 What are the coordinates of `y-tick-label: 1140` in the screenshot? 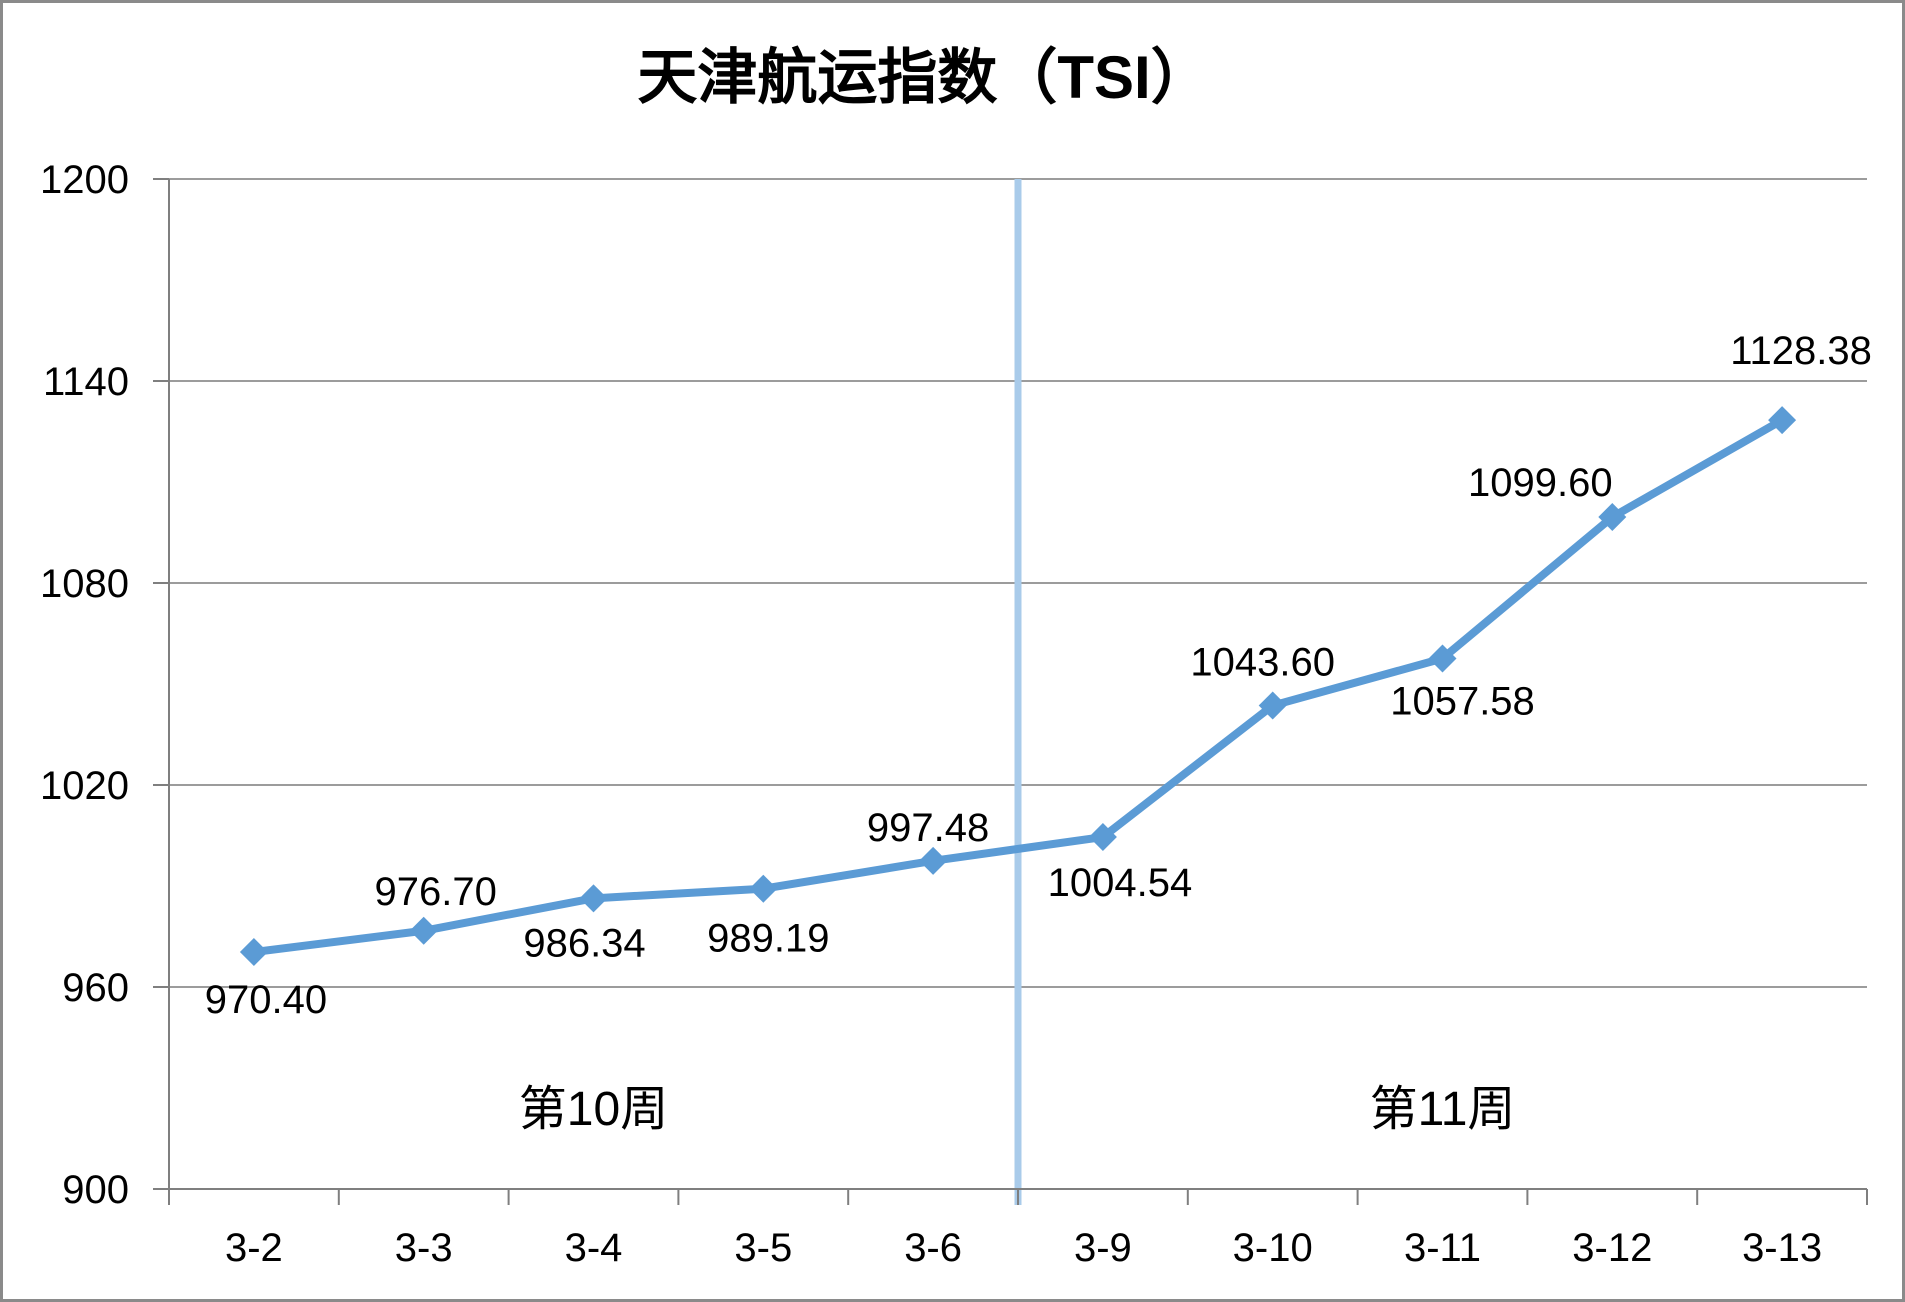 It's located at (86, 382).